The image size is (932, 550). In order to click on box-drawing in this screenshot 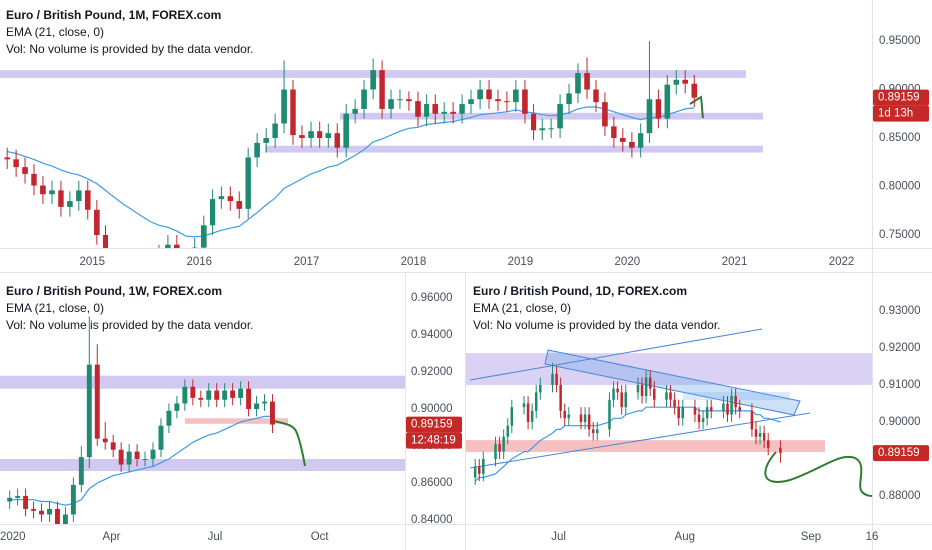, I will do `click(736, 396)`.